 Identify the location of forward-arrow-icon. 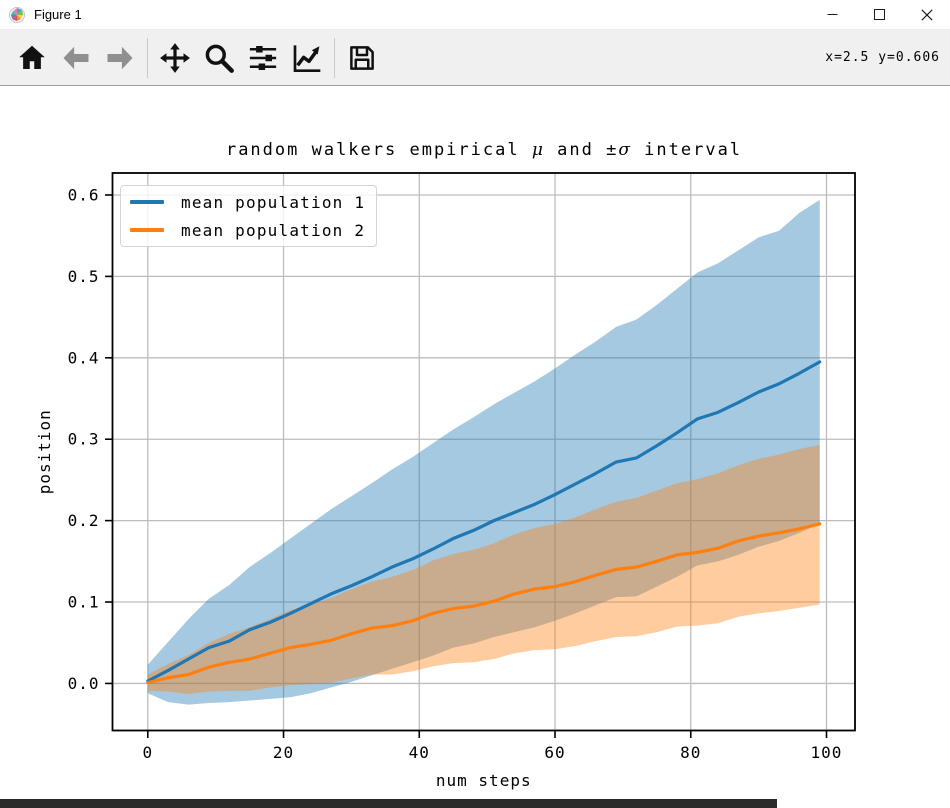
(120, 57).